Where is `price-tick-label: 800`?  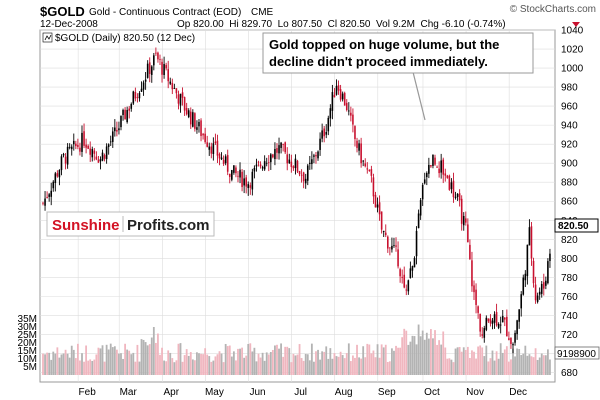 price-tick-label: 800 is located at coordinates (569, 259).